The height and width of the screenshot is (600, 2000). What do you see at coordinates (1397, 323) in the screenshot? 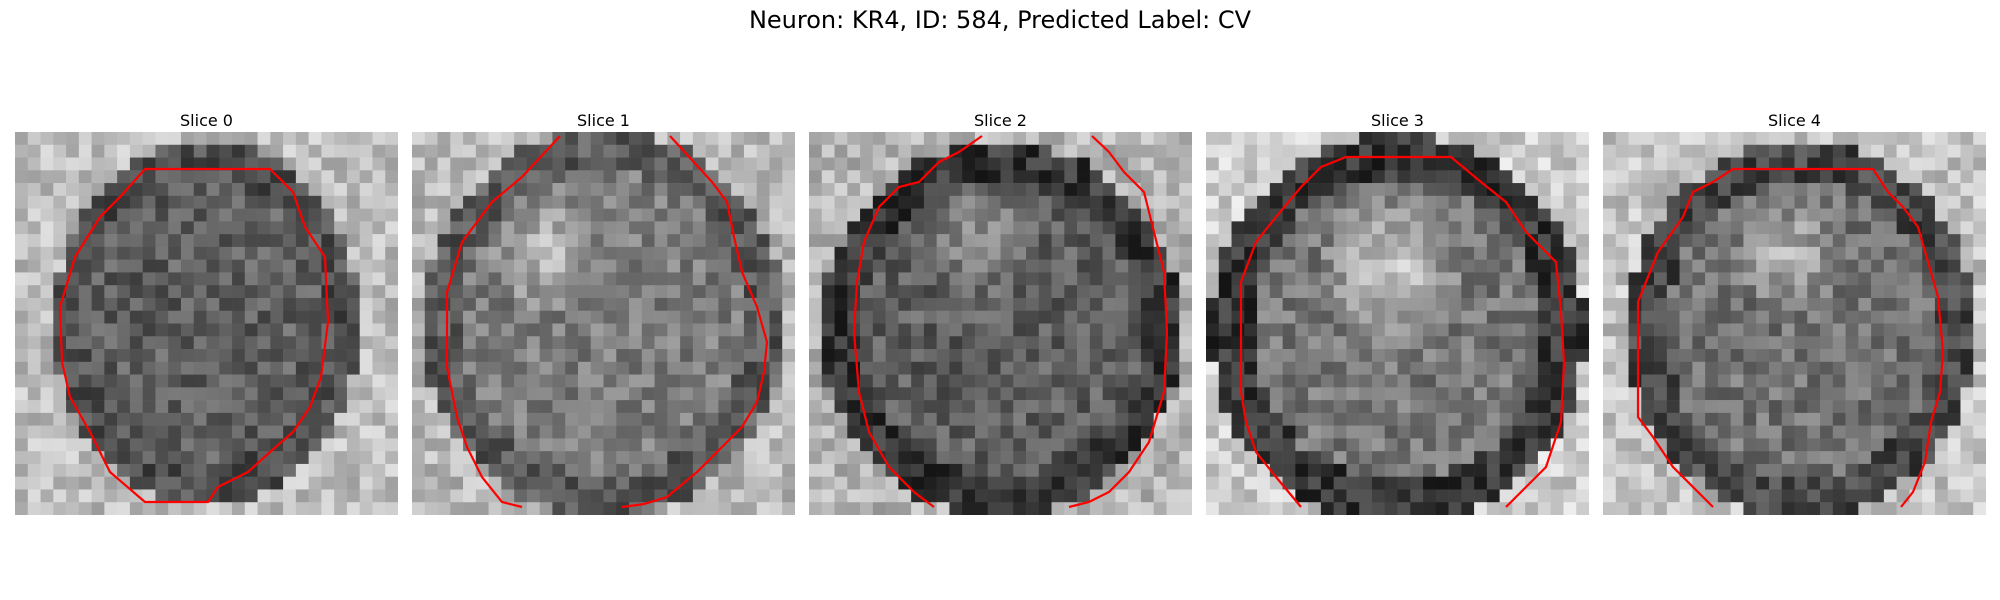
I see `slice-image` at bounding box center [1397, 323].